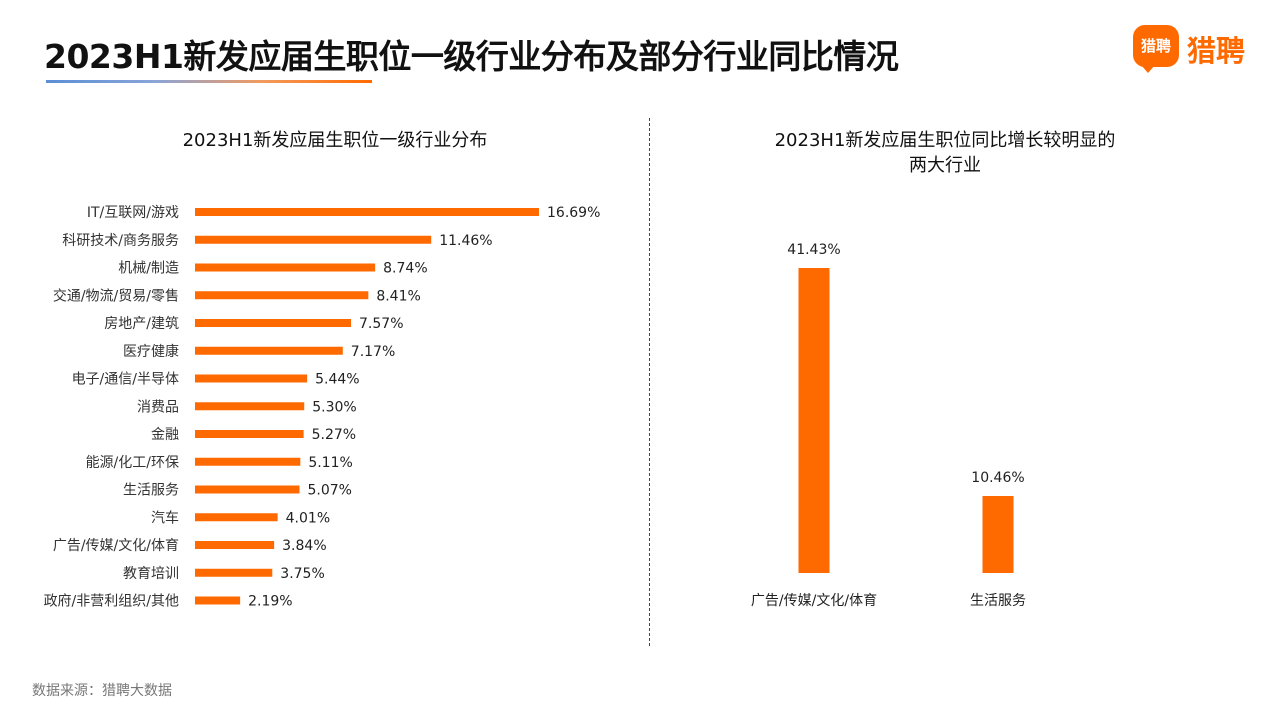  Describe the element at coordinates (381, 324) in the screenshot. I see `data-label: 7.57%` at that location.